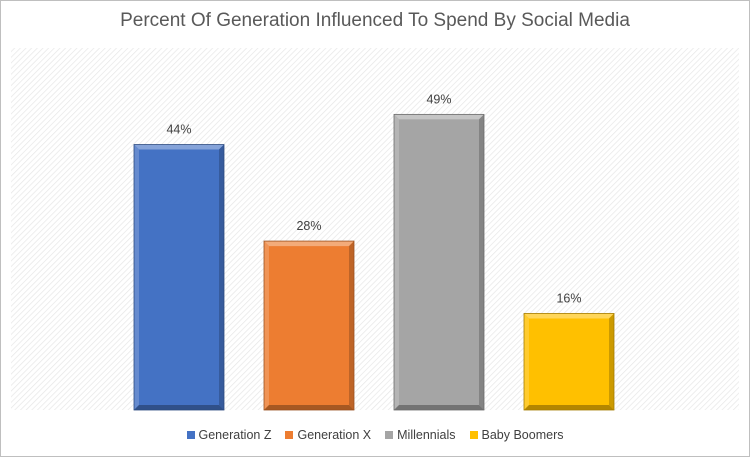 The height and width of the screenshot is (457, 750). I want to click on legend-label: Generation Z, so click(235, 435).